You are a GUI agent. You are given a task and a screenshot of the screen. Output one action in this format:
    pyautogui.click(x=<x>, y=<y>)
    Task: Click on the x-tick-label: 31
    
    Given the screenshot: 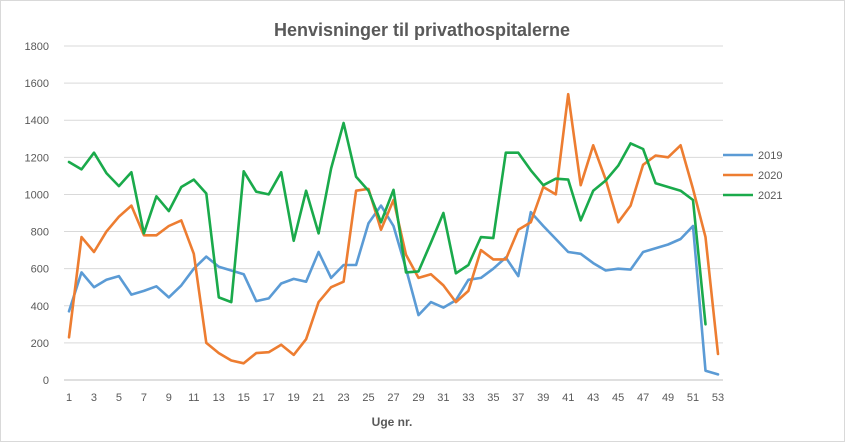 What is the action you would take?
    pyautogui.click(x=443, y=398)
    